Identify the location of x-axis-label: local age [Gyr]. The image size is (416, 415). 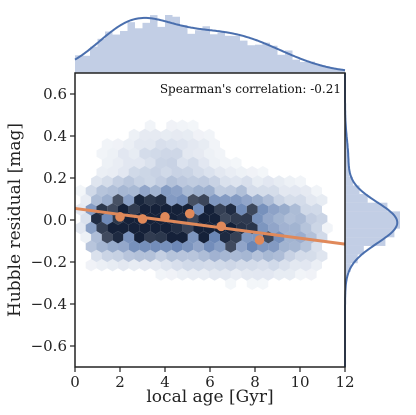
(209, 397).